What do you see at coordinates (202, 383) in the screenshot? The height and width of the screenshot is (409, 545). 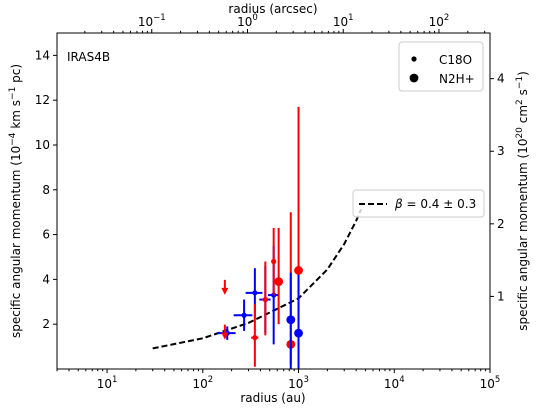 I see `x-tick-label: 10²` at bounding box center [202, 383].